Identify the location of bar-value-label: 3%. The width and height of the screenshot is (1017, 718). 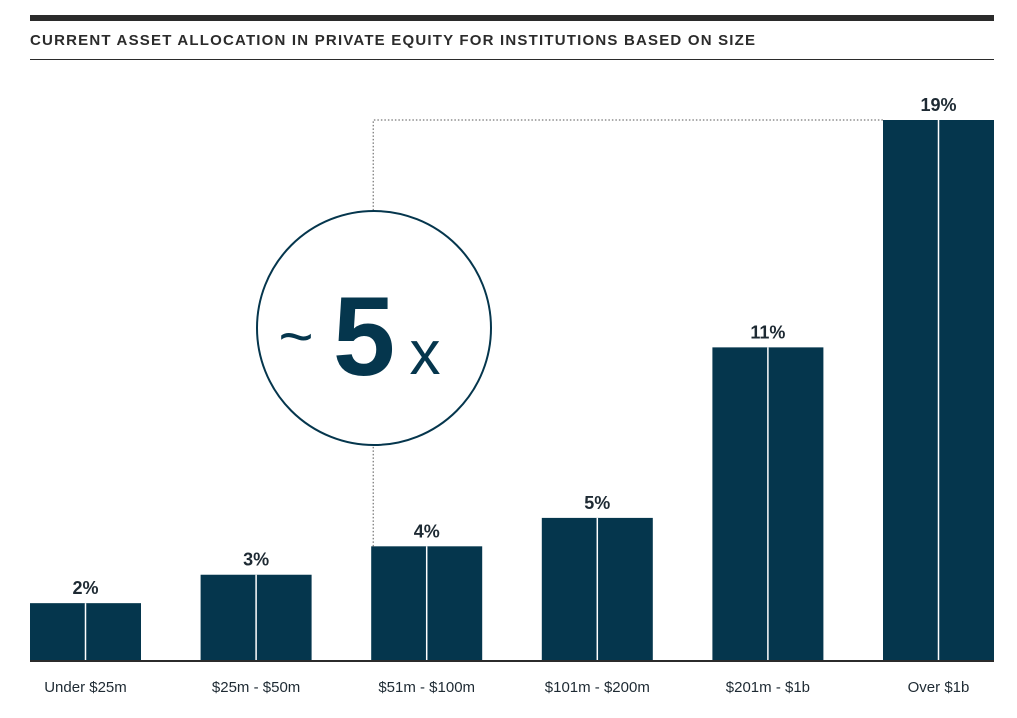
(256, 560).